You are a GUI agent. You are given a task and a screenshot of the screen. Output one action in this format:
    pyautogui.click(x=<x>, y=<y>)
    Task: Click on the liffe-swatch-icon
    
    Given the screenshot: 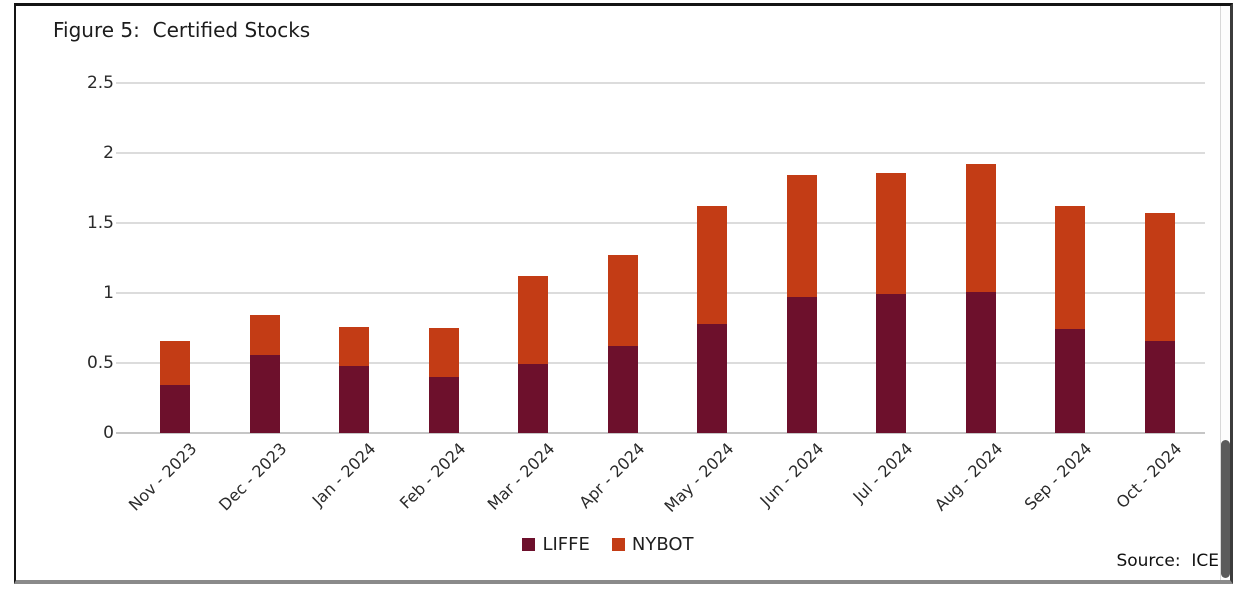 What is the action you would take?
    pyautogui.click(x=529, y=544)
    